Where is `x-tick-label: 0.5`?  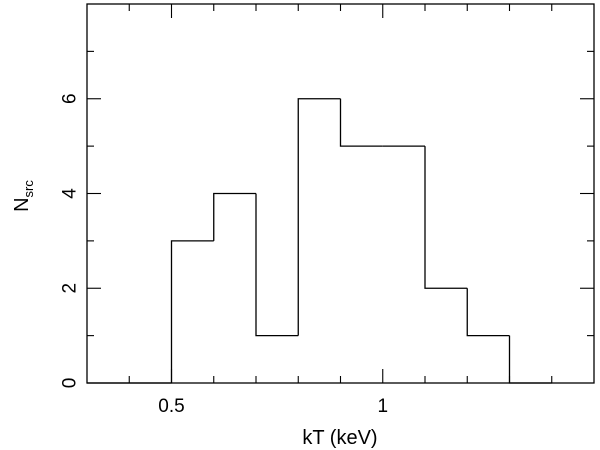
x-tick-label: 0.5 is located at coordinates (171, 406).